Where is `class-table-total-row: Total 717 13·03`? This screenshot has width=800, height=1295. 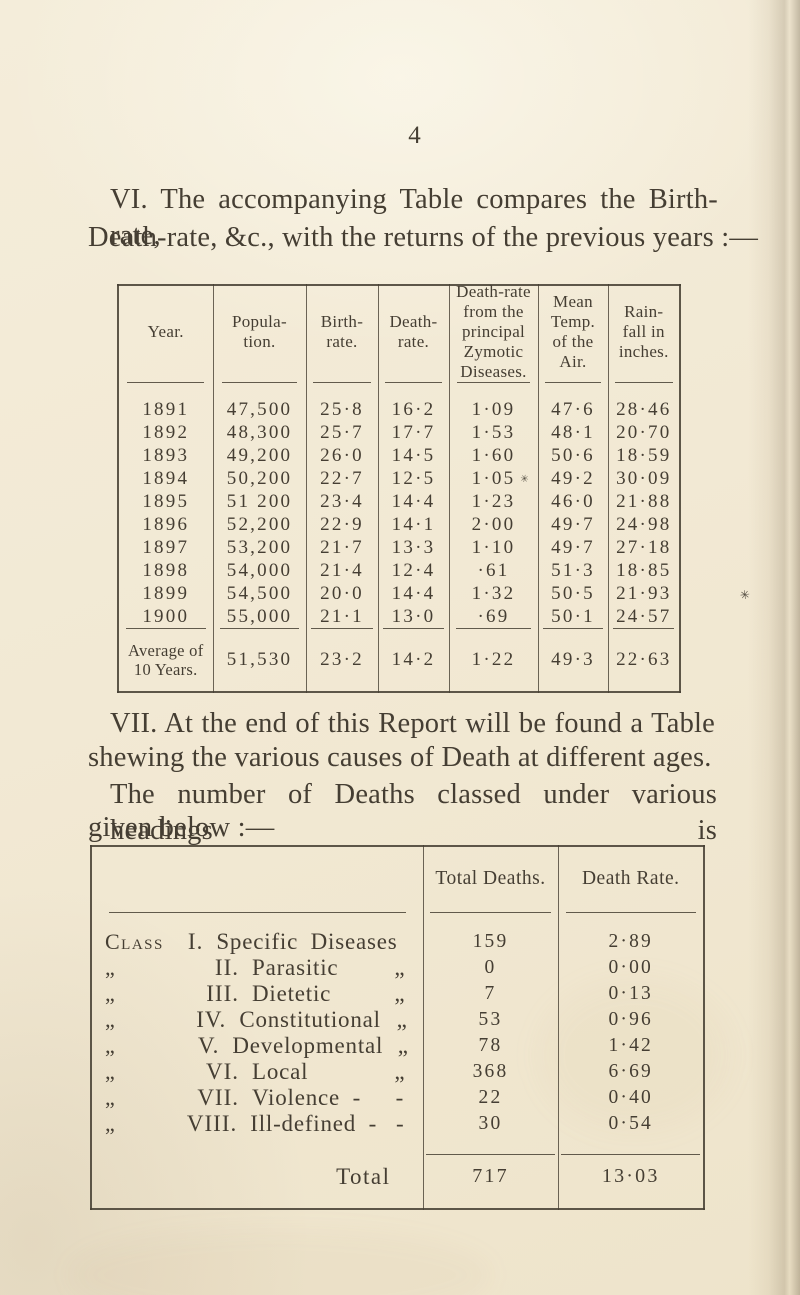
class-table-total-row: Total 717 13·03 is located at coordinates (397, 1173).